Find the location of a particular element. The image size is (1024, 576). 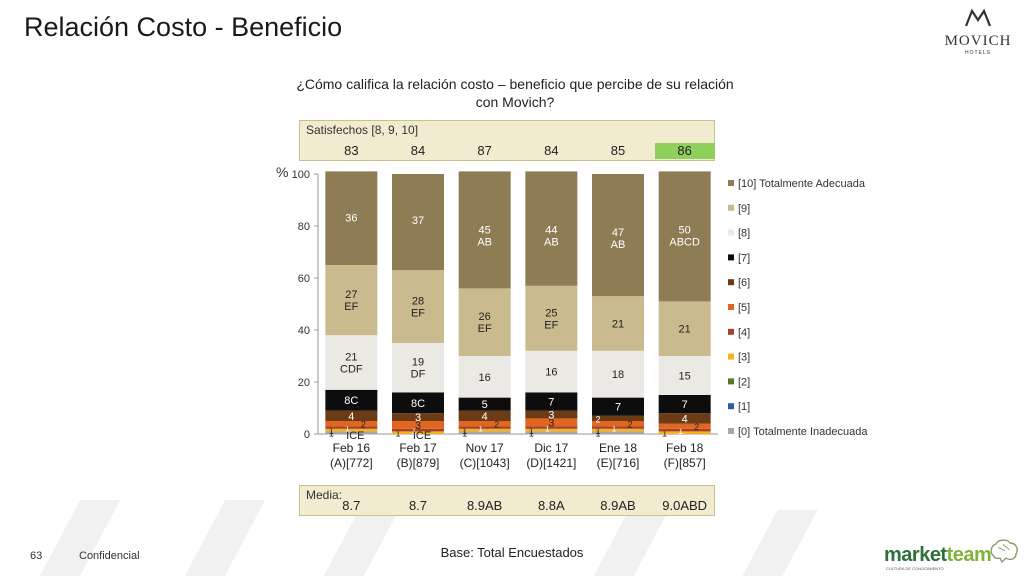

data-label: 21 is located at coordinates (685, 330).